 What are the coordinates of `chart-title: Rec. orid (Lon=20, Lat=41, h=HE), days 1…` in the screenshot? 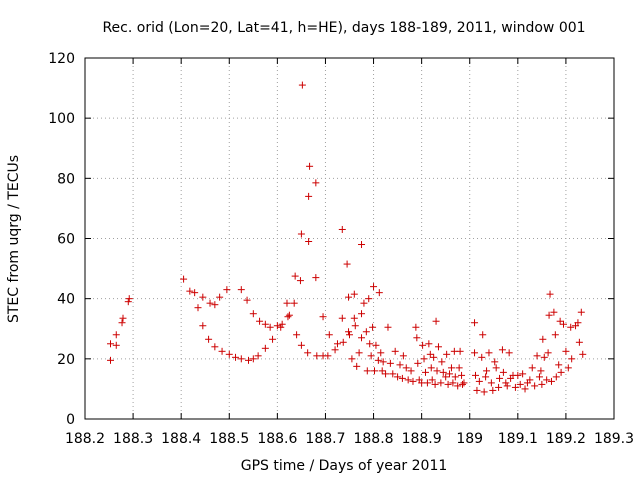 It's located at (343, 28).